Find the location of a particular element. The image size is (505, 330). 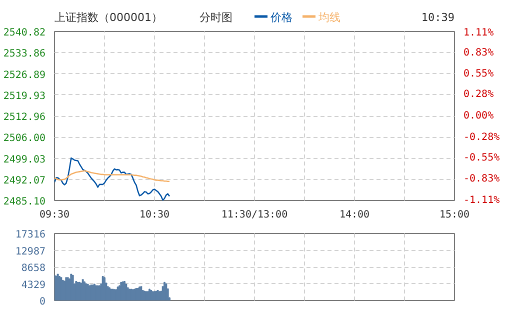

x-tick-label: 14:00 is located at coordinates (354, 215).